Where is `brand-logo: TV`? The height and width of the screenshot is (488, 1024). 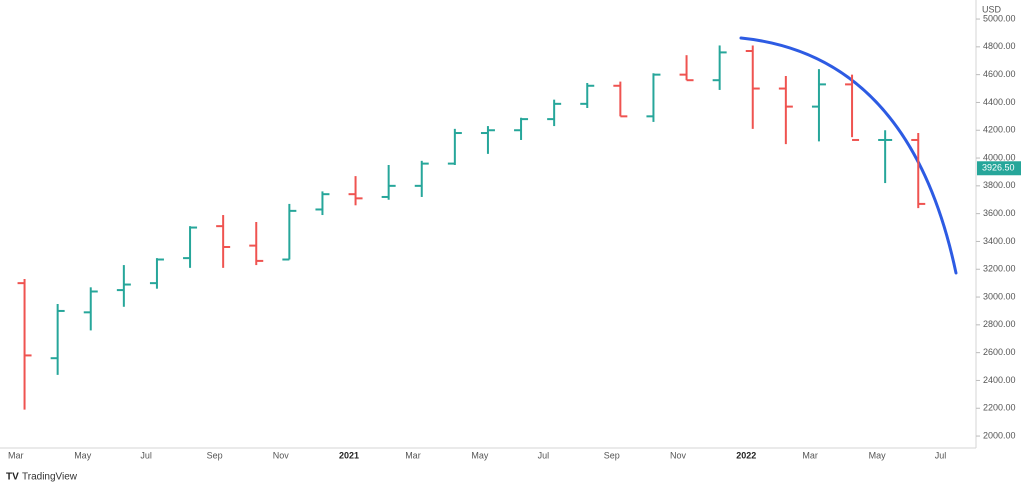
brand-logo: TV is located at coordinates (12, 477).